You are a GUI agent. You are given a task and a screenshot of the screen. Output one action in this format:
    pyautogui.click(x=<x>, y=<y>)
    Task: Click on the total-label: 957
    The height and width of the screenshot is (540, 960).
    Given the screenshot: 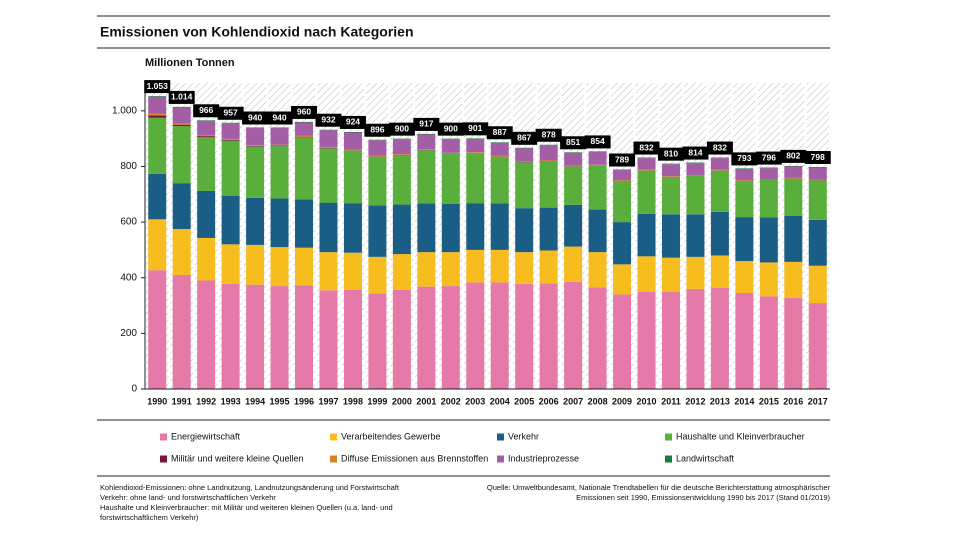 What is the action you would take?
    pyautogui.click(x=231, y=113)
    